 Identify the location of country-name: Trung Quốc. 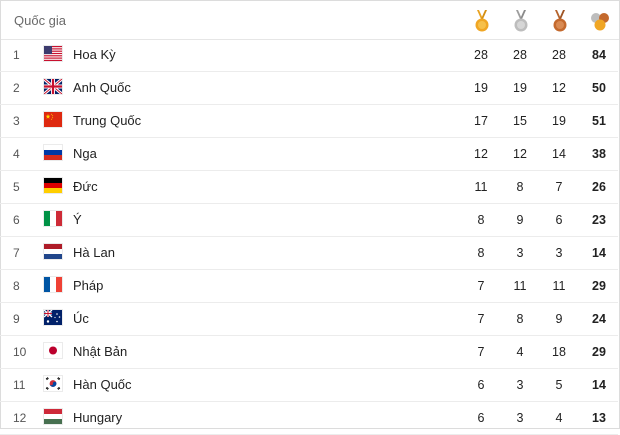
(107, 120).